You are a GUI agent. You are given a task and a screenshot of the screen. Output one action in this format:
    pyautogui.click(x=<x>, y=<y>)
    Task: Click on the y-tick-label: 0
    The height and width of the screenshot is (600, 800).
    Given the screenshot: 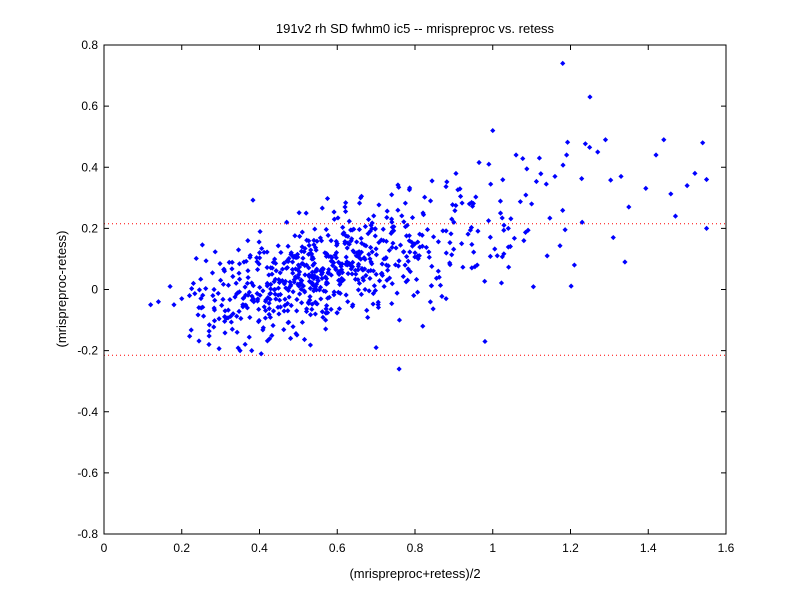 What is the action you would take?
    pyautogui.click(x=94, y=290)
    